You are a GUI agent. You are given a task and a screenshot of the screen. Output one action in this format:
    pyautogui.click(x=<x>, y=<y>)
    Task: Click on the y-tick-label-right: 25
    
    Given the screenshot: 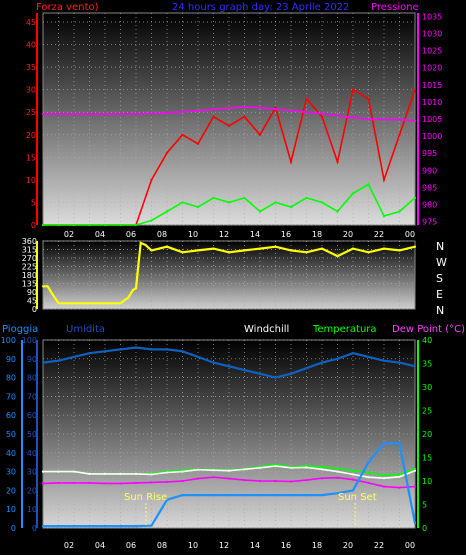 What is the action you would take?
    pyautogui.click(x=427, y=411)
    